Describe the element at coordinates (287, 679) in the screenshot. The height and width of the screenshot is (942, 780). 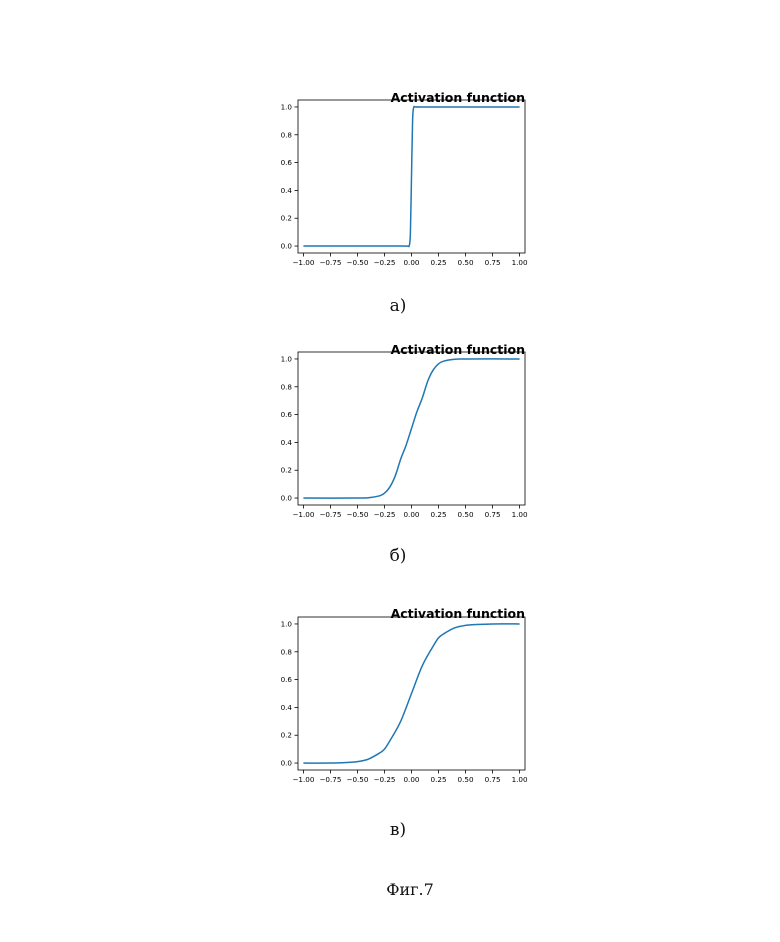
I see `y-tick-label: 0.6` at that location.